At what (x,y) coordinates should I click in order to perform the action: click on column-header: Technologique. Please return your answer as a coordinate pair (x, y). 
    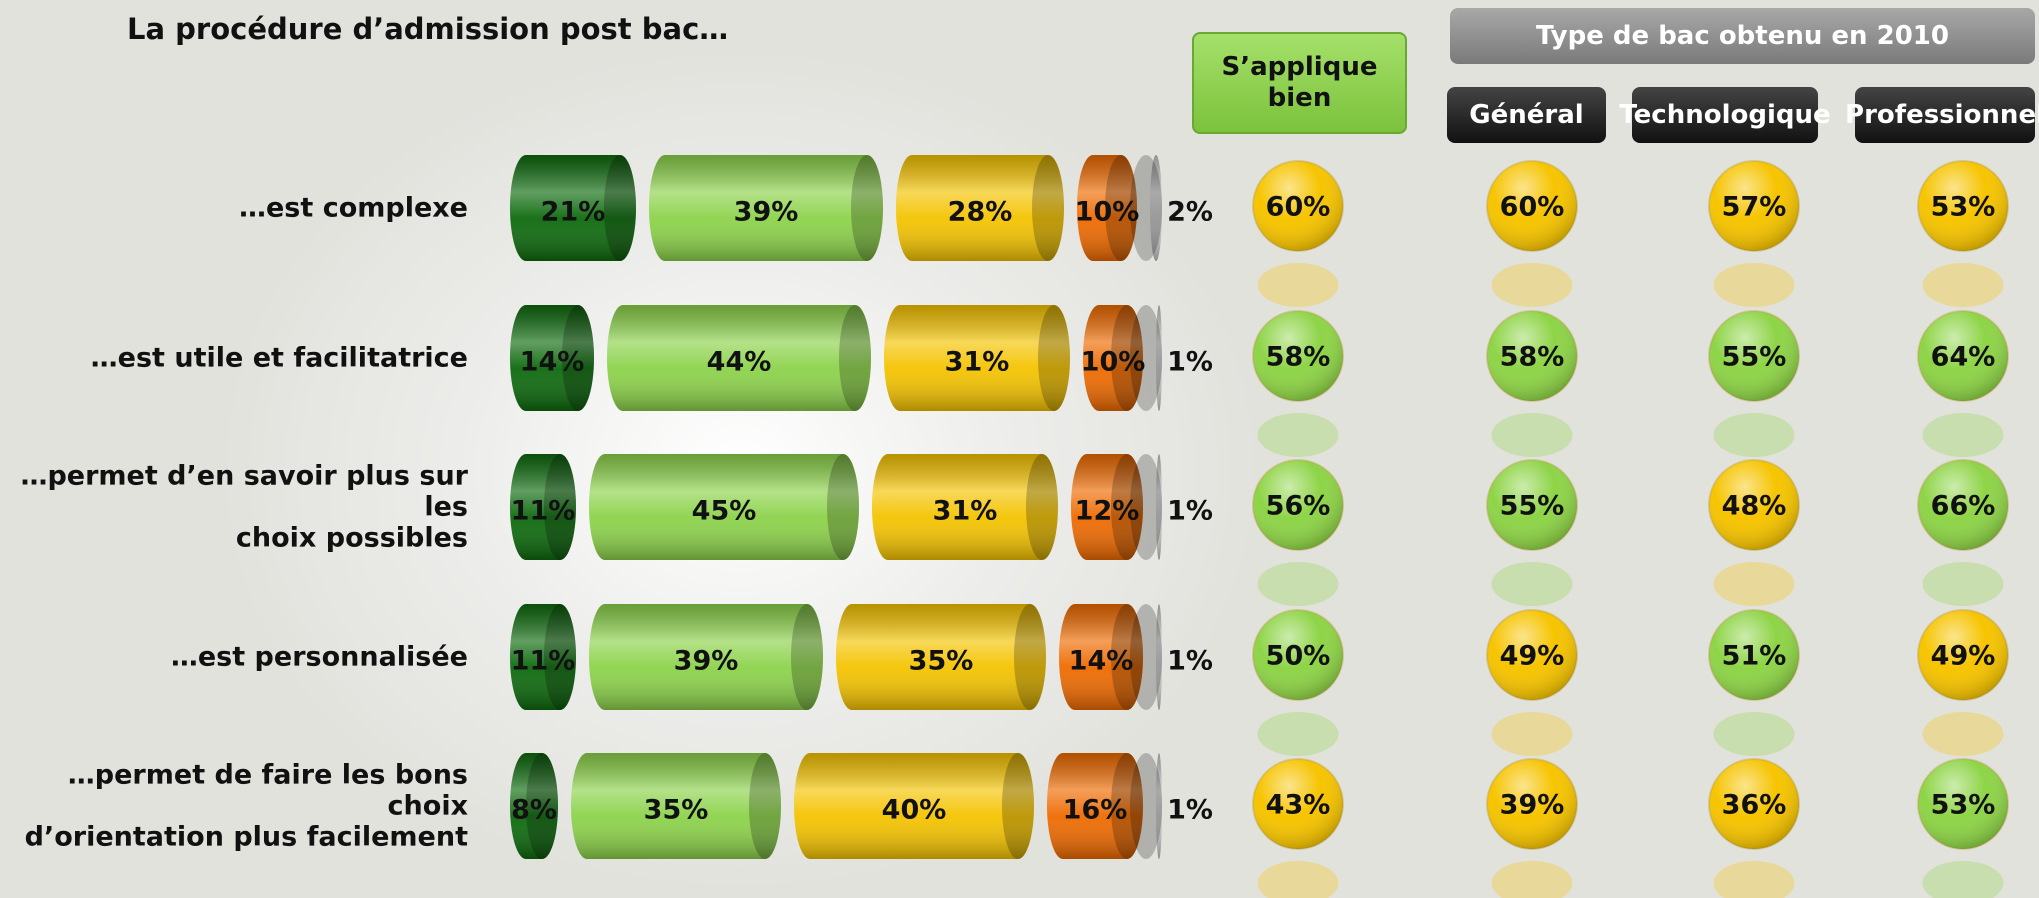
    Looking at the image, I should click on (1725, 115).